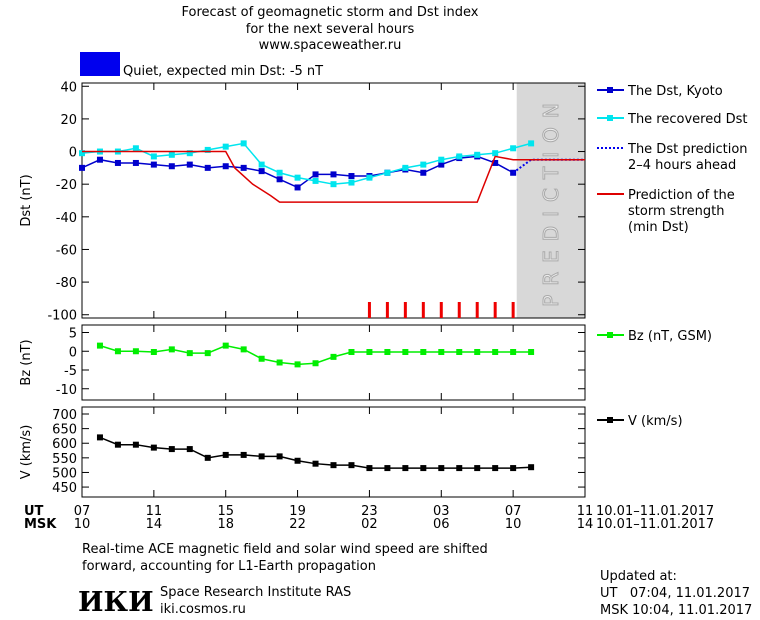 The height and width of the screenshot is (620, 760). I want to click on y-tick-label: -20, so click(66, 185).